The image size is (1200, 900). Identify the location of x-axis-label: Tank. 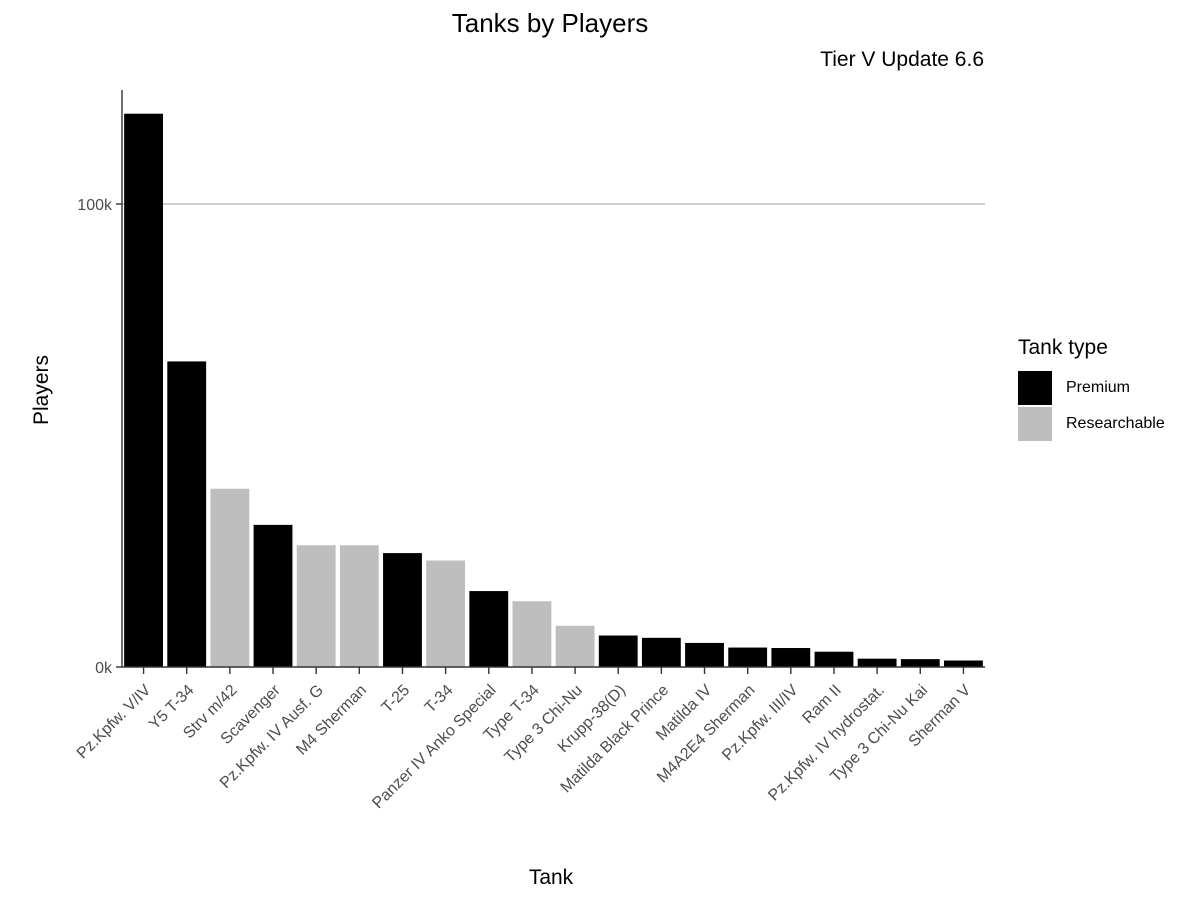
(551, 877).